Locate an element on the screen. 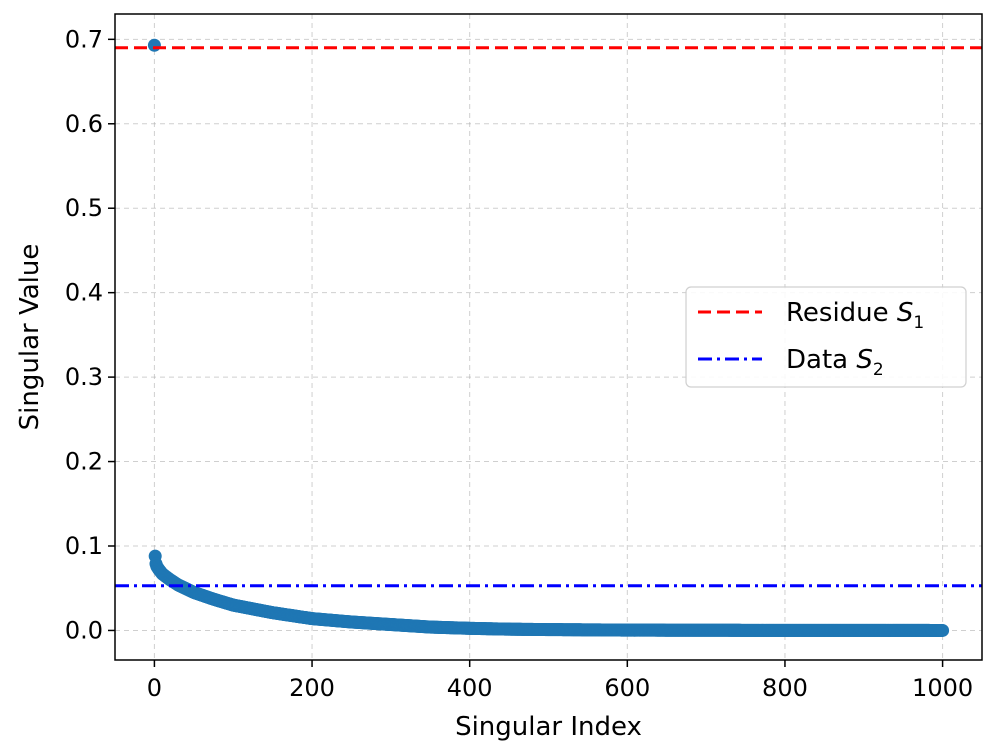  y-axis-label: Singular Value is located at coordinates (30, 337).